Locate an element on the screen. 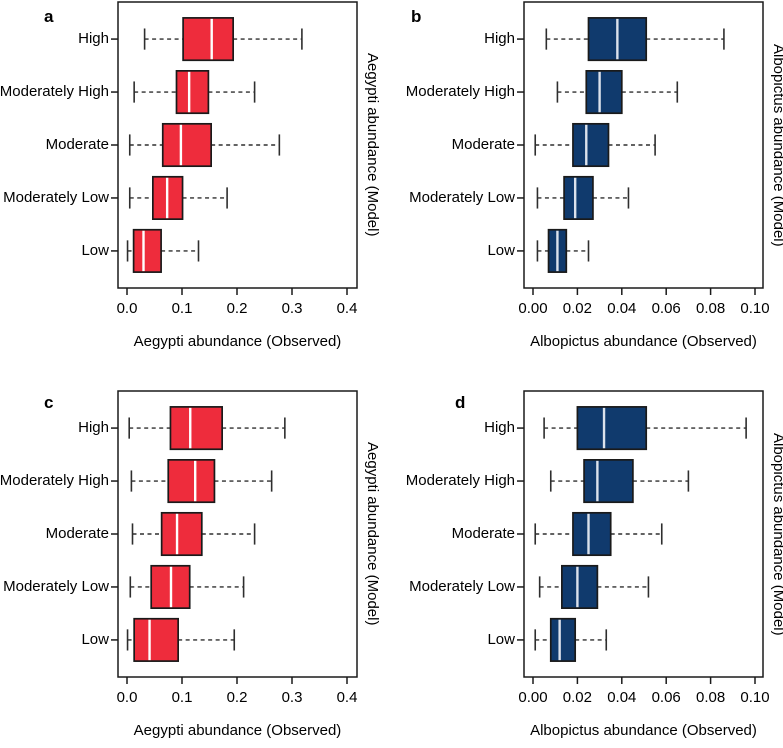  panel-letter-b: b is located at coordinates (416, 16).